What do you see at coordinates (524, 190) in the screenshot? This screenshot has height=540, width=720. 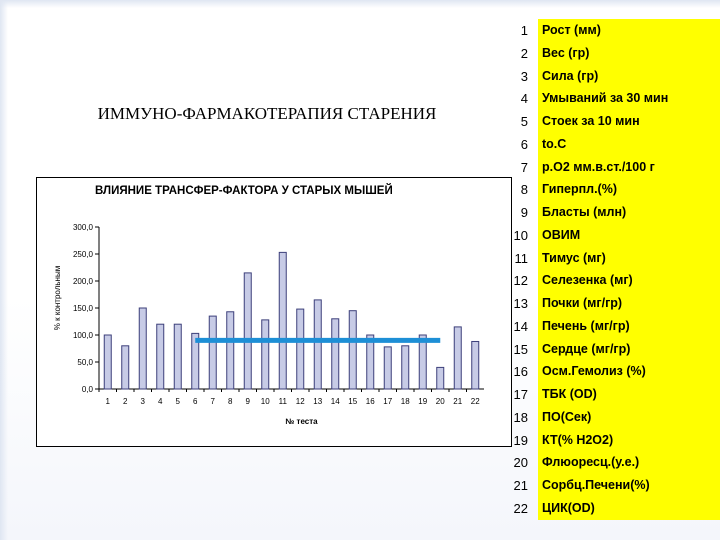 I see `legend-number: 8` at bounding box center [524, 190].